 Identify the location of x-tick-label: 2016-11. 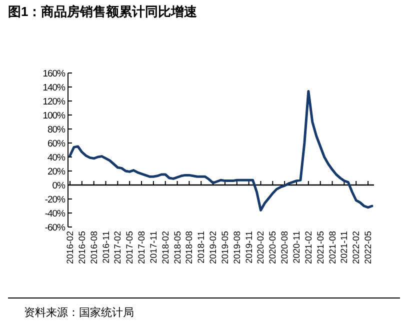
(105, 247).